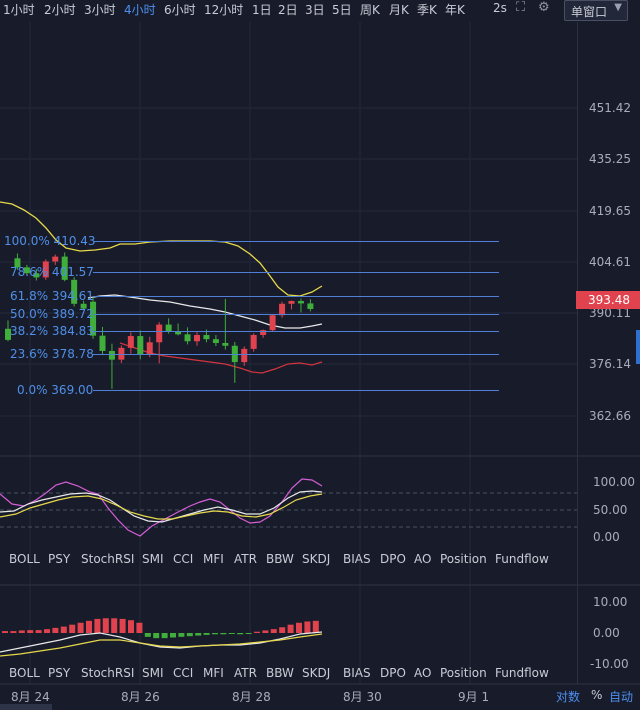 This screenshot has width=640, height=710. I want to click on window-select-label: 单窗口, so click(589, 12).